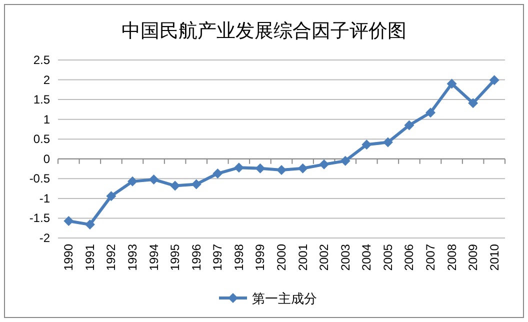  I want to click on x-tick-label: 1999, so click(260, 257).